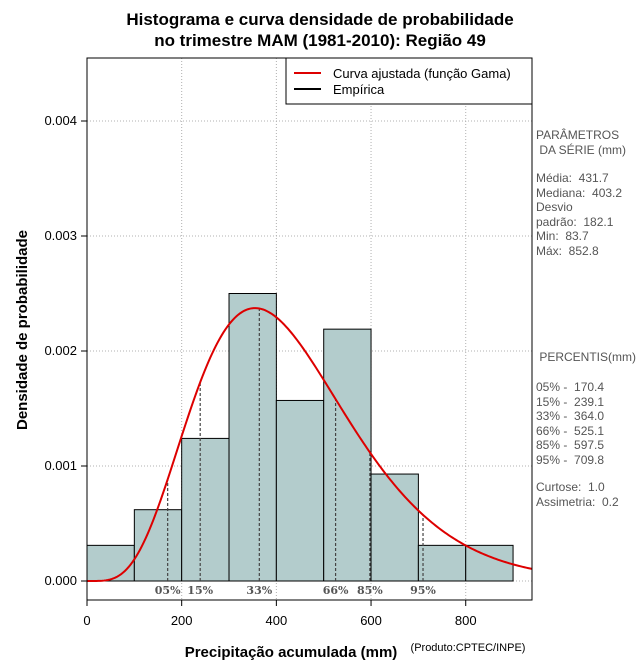 The width and height of the screenshot is (640, 660). I want to click on x-tick-label: 800, so click(466, 620).